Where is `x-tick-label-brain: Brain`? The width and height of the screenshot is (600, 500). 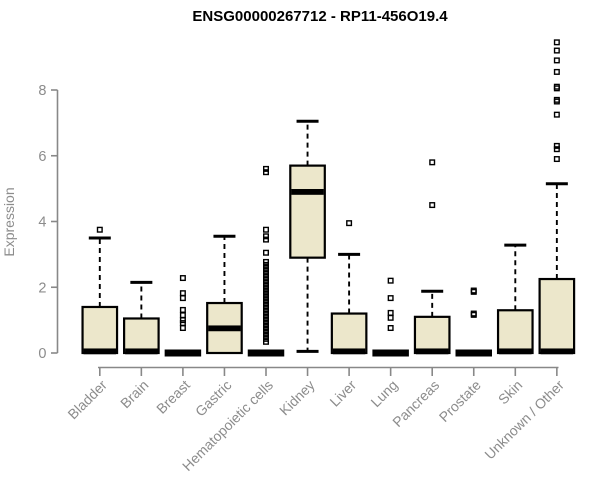
x-tick-label-brain: Brain is located at coordinates (134, 394).